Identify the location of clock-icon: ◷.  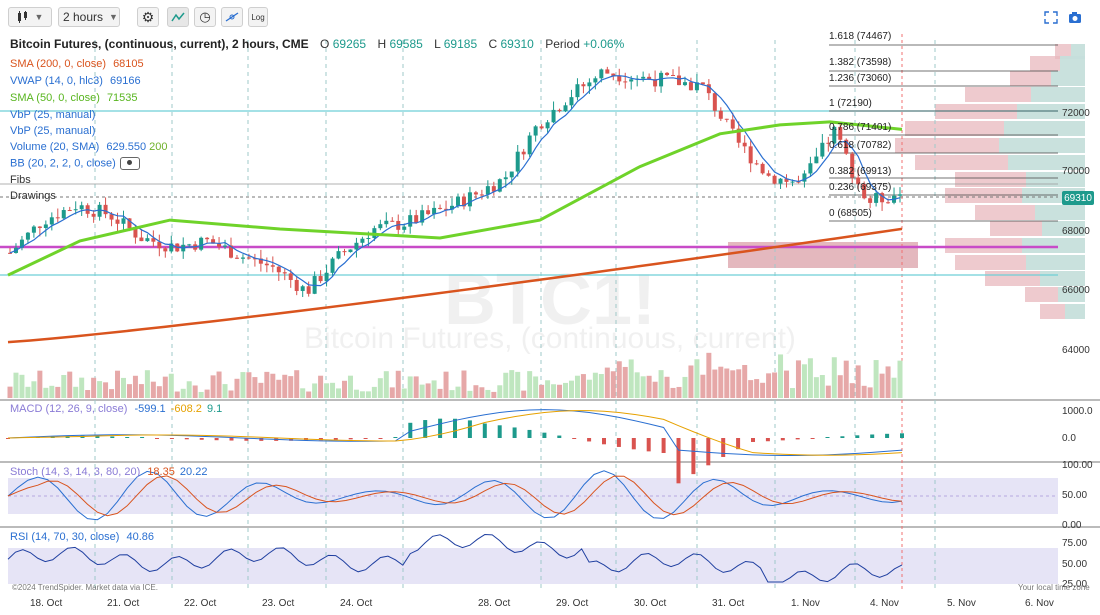
(205, 16).